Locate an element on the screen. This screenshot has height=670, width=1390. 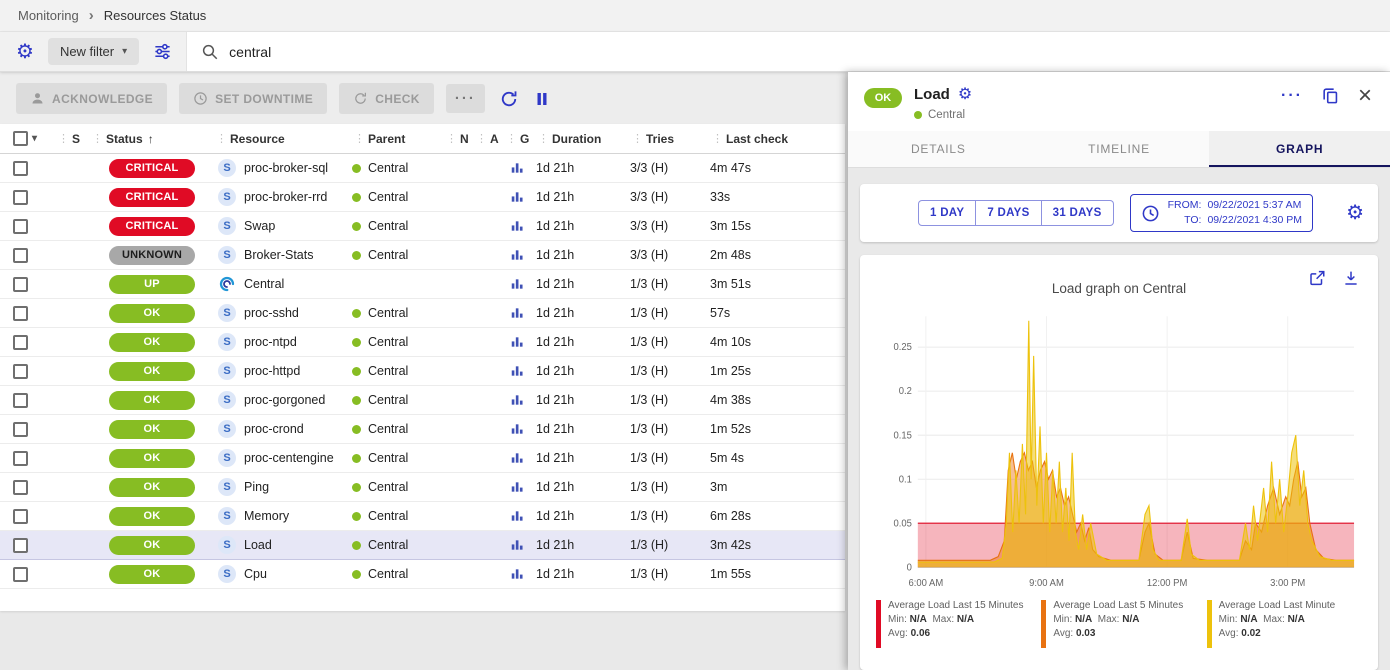
graph-settings-gear-icon: ⚙ is located at coordinates (1355, 213).